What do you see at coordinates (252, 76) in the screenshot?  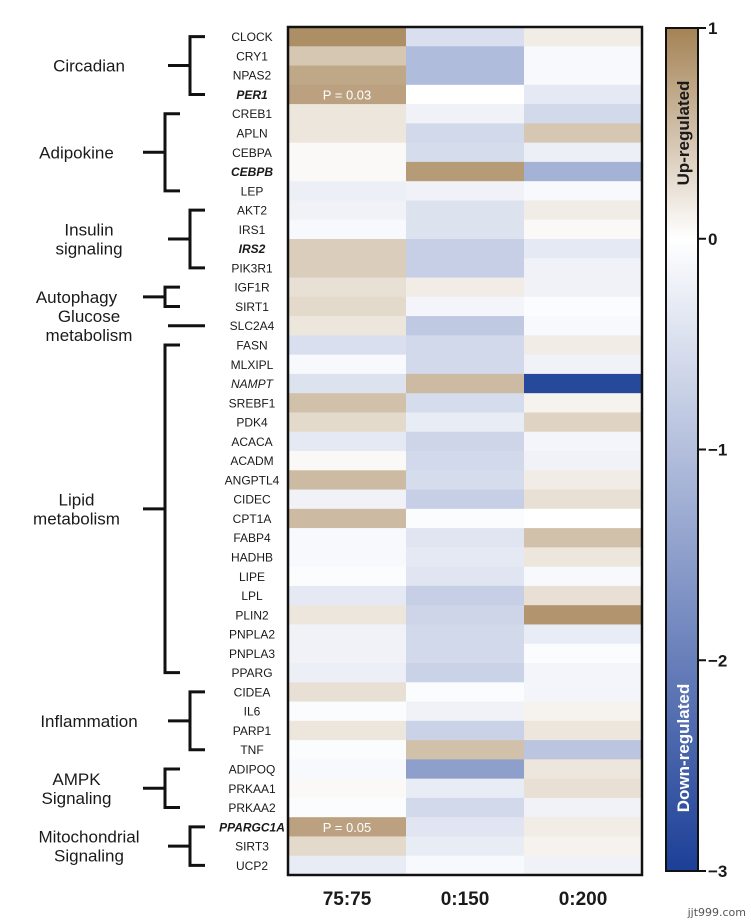 I see `gene-label: NPAS2` at bounding box center [252, 76].